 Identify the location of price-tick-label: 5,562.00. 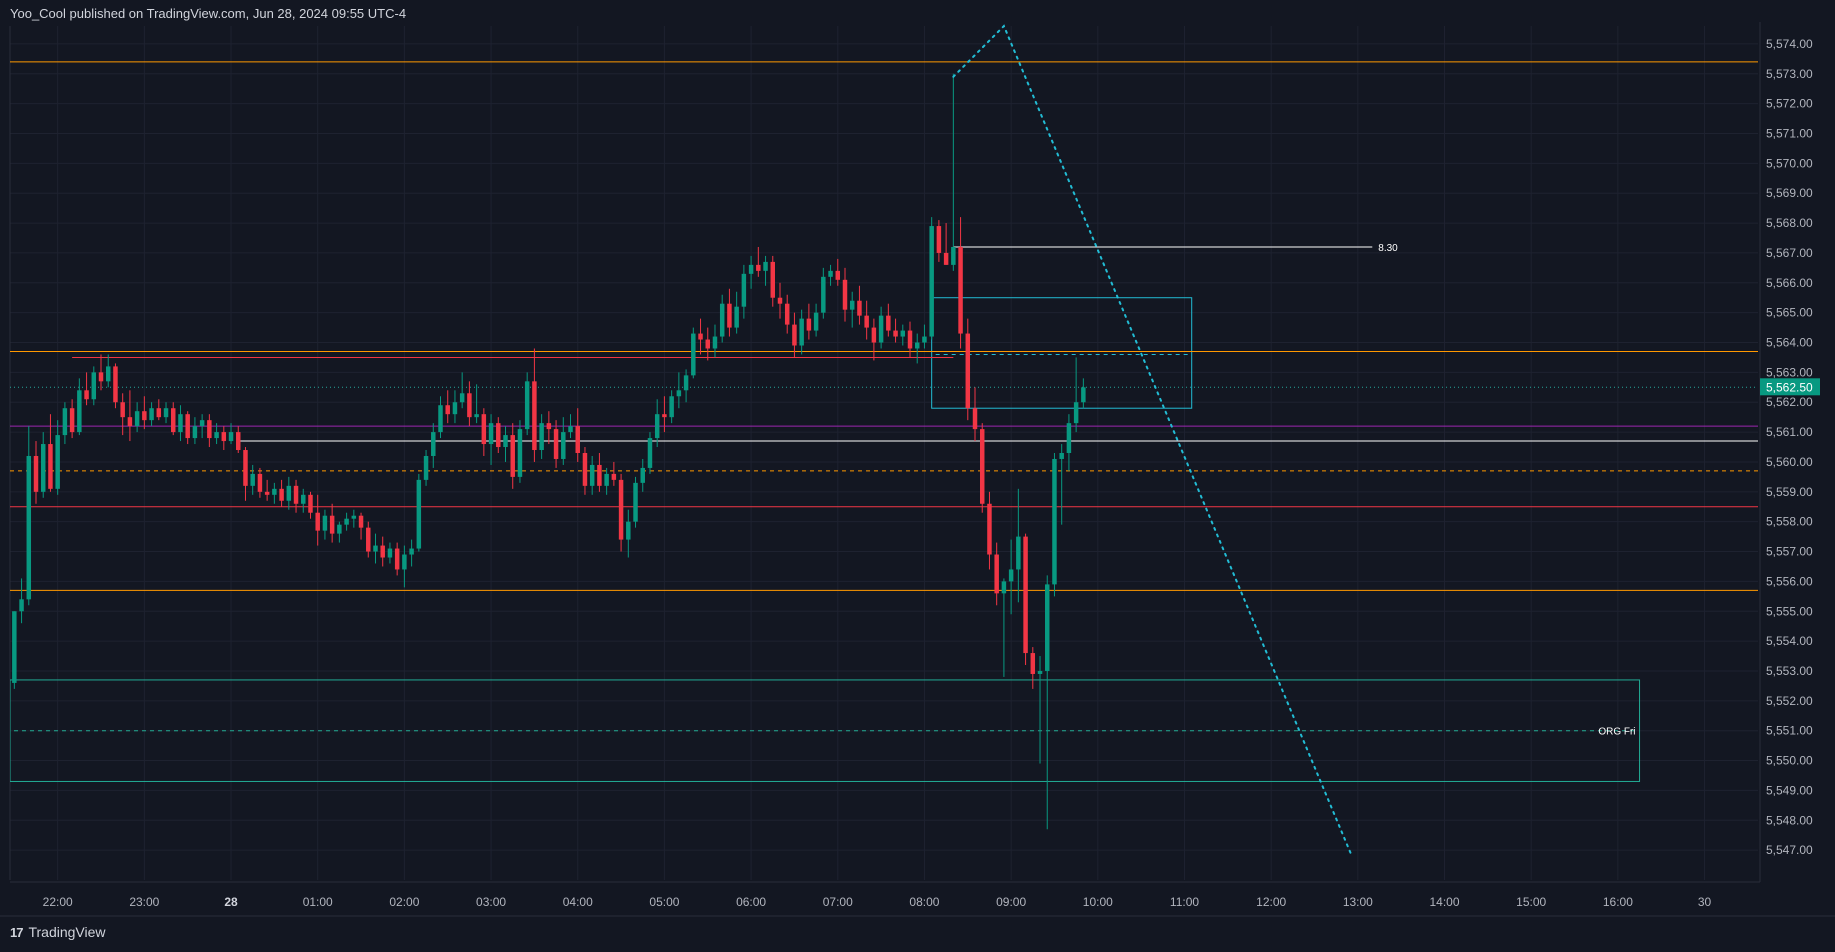
(1789, 402).